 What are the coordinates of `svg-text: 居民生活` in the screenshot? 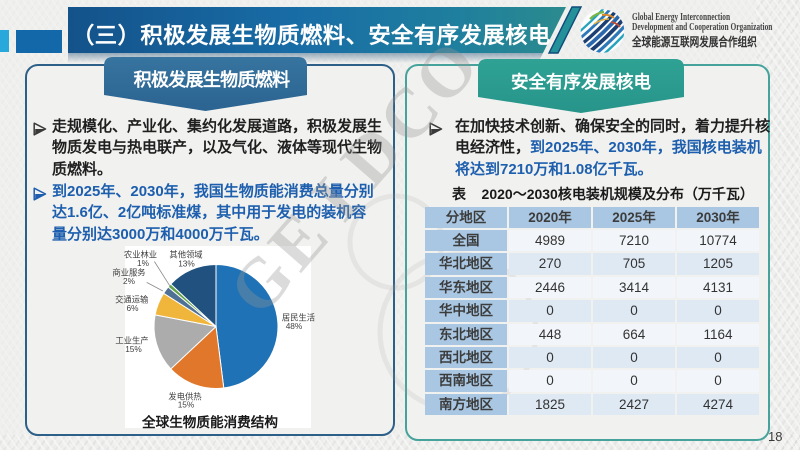 It's located at (298, 318).